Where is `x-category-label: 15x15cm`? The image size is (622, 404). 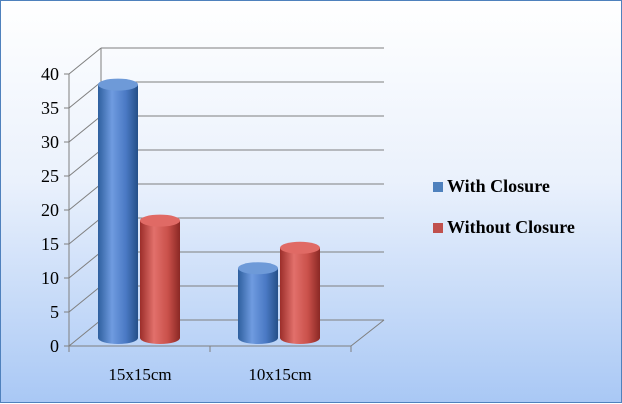 x-category-label: 15x15cm is located at coordinates (139, 374).